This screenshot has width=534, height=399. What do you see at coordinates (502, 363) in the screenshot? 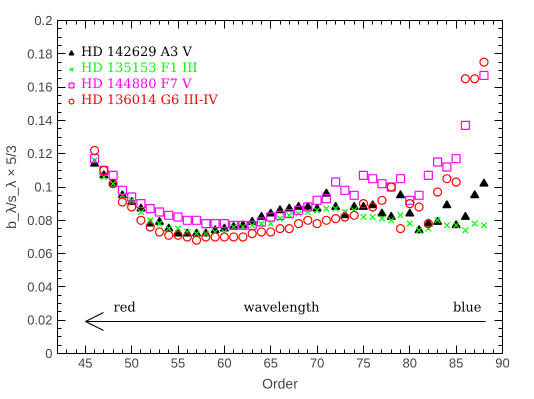
I see `x-tick-label: 90` at bounding box center [502, 363].